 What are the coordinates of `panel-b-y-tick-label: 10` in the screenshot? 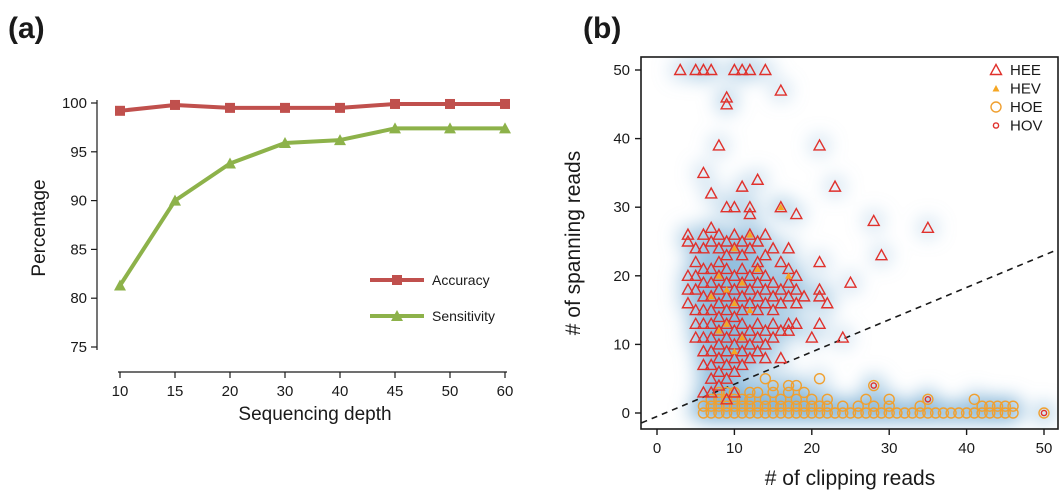 It's located at (621, 344).